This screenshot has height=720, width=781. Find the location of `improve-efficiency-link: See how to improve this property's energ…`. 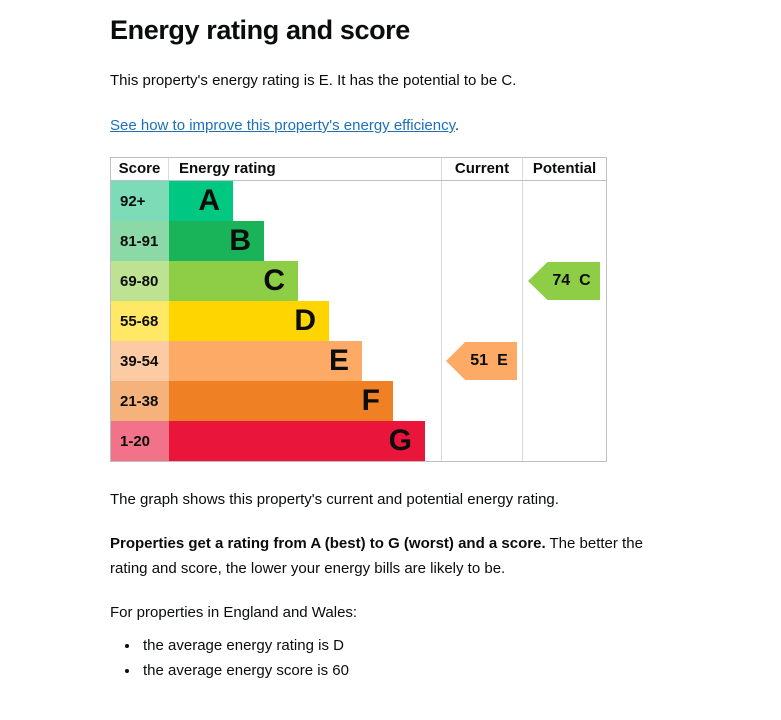

improve-efficiency-link: See how to improve this property's energ… is located at coordinates (282, 125).